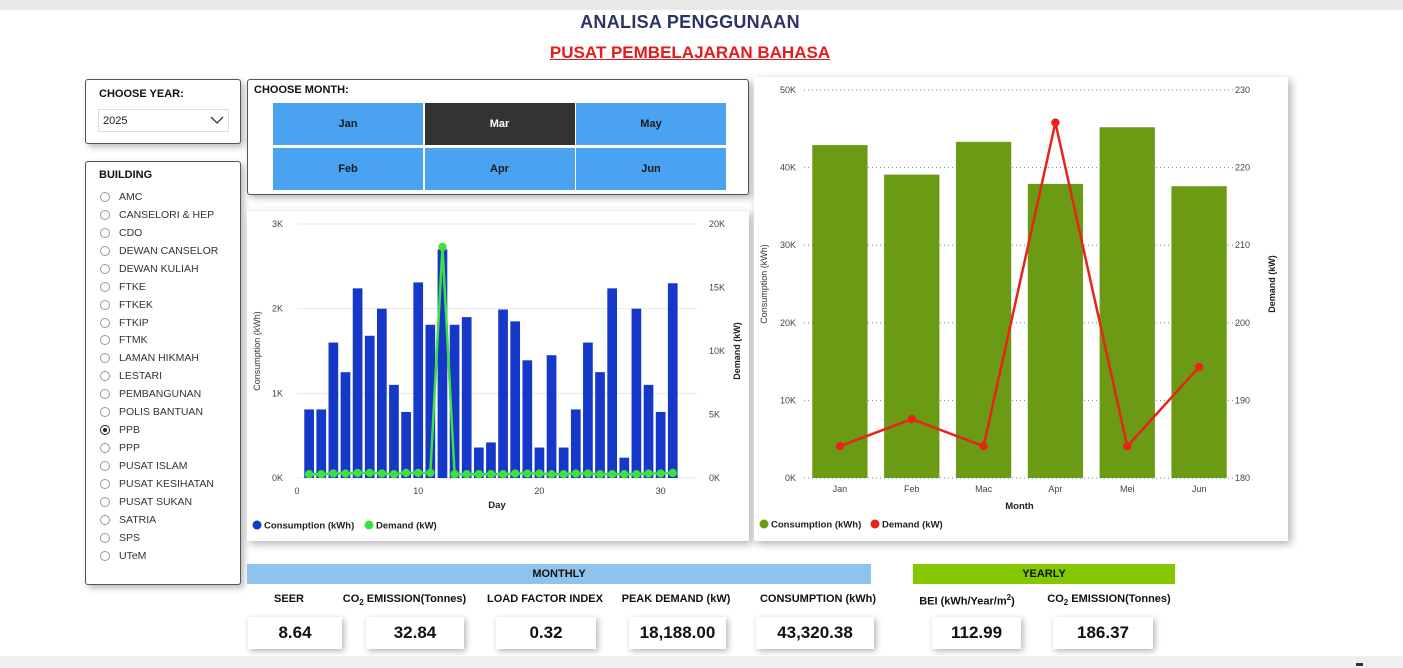 This screenshot has height=668, width=1403. Describe the element at coordinates (159, 412) in the screenshot. I see `building-option-polis-bantuan: POLIS BANTUAN` at that location.